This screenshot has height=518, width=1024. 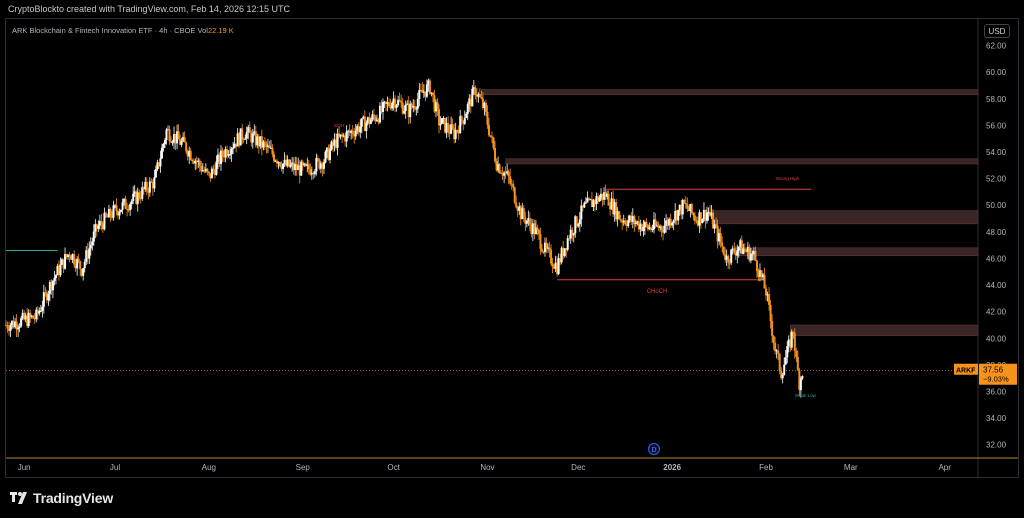 What do you see at coordinates (806, 395) in the screenshot?
I see `annotation-label: Weak Low` at bounding box center [806, 395].